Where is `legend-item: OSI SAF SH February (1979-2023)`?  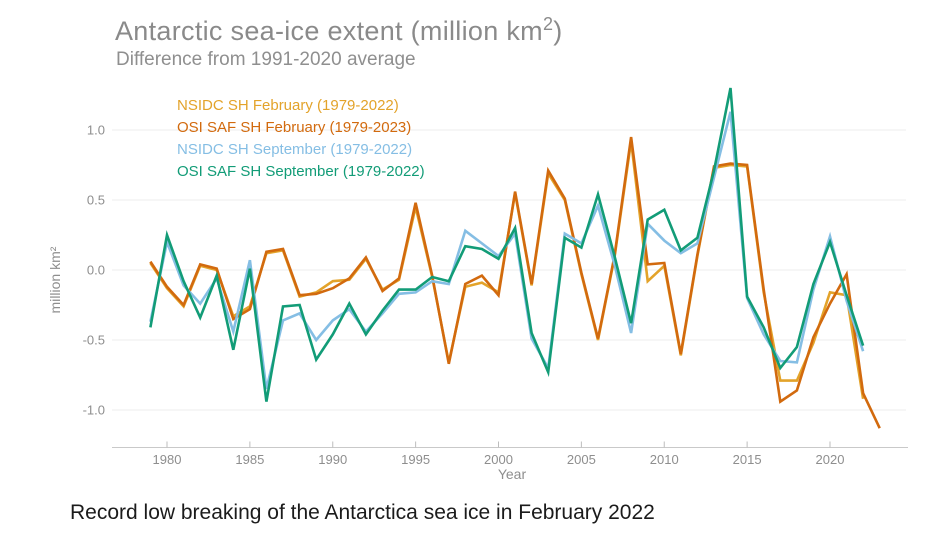
legend-item: OSI SAF SH February (1979-2023) is located at coordinates (294, 127).